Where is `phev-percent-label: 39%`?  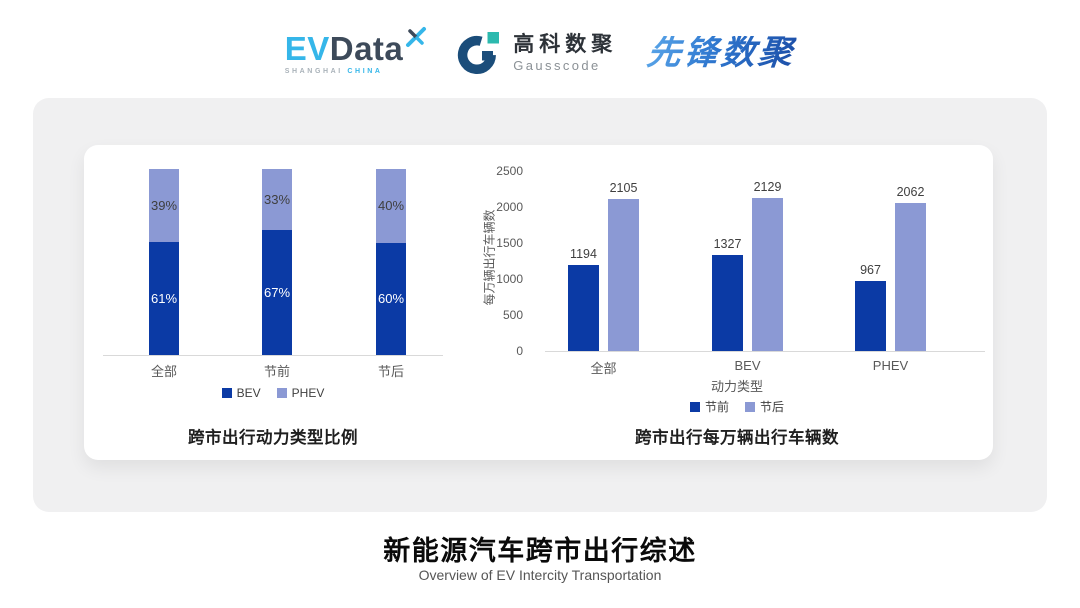 phev-percent-label: 39% is located at coordinates (164, 205).